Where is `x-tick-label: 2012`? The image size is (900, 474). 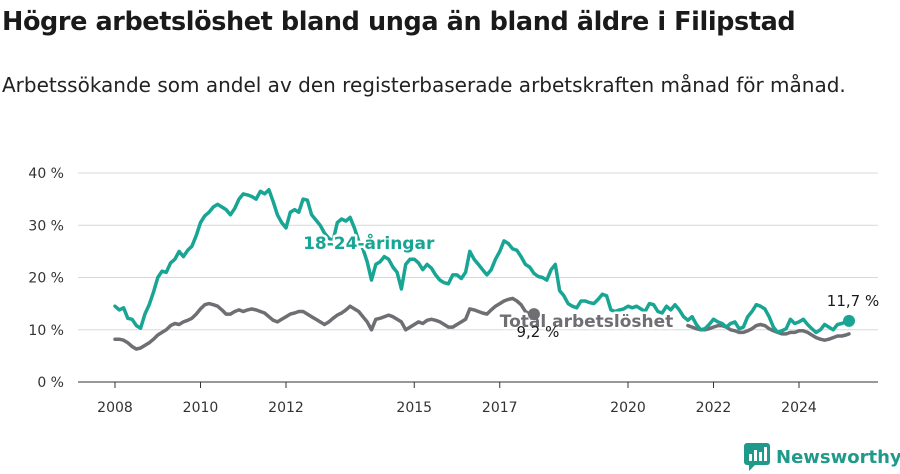
x-tick-label: 2012 is located at coordinates (286, 408).